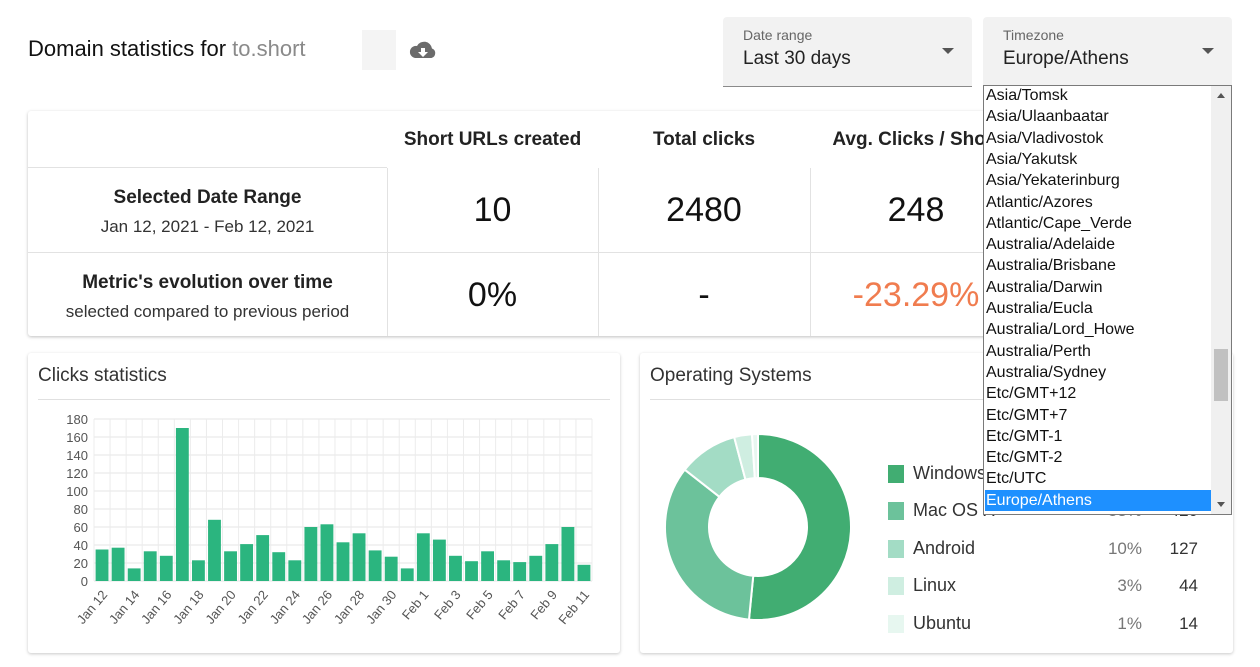 The image size is (1260, 667). Describe the element at coordinates (797, 58) in the screenshot. I see `date-range-value: Last 30 days` at that location.